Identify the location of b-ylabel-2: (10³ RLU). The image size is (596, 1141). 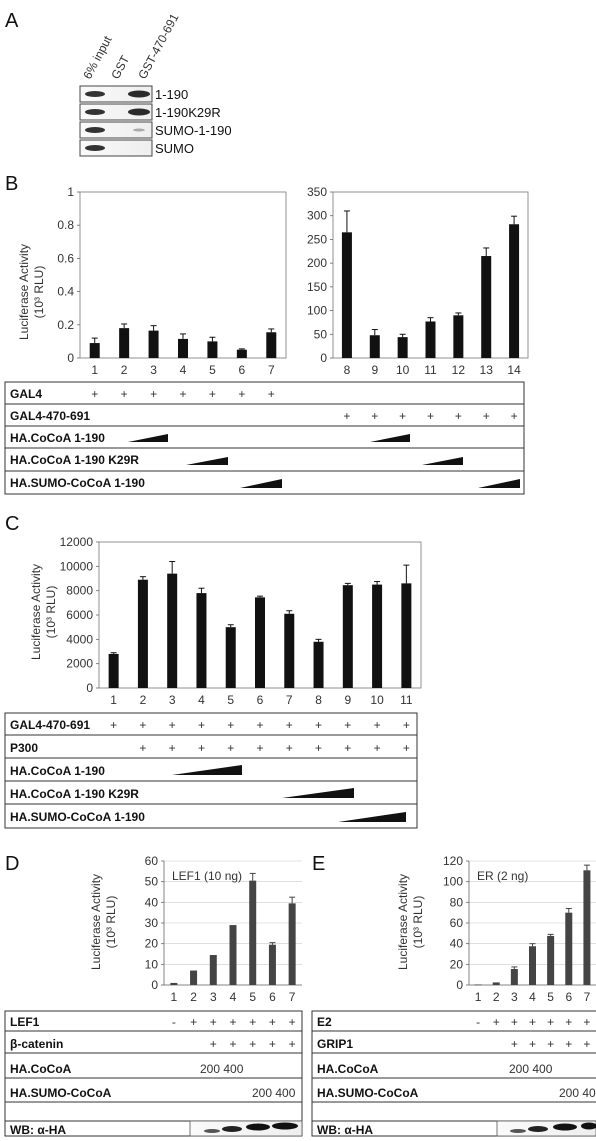
(39, 292).